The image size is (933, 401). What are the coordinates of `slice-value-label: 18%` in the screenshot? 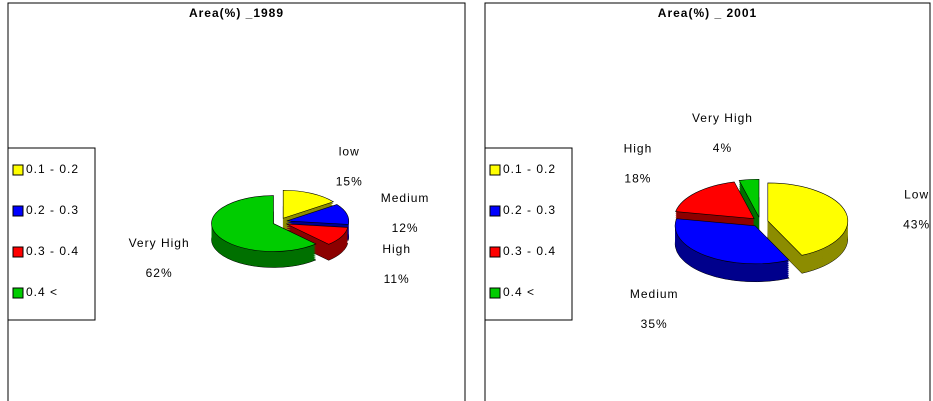 It's located at (637, 179).